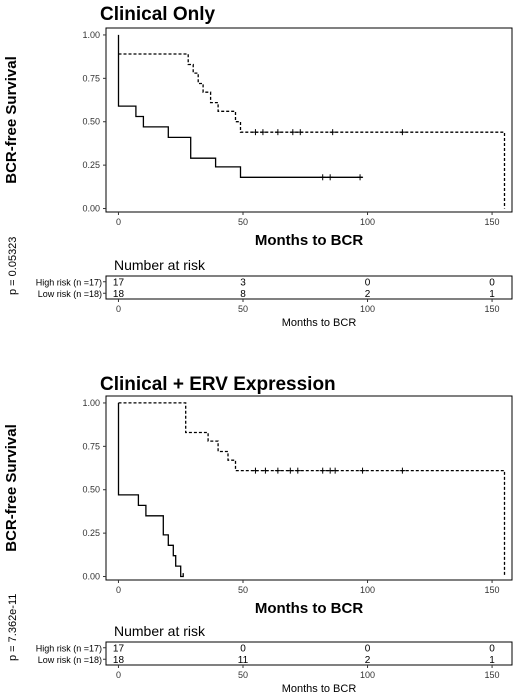  I want to click on p-value-label: p = 0.05323, so click(13, 266).